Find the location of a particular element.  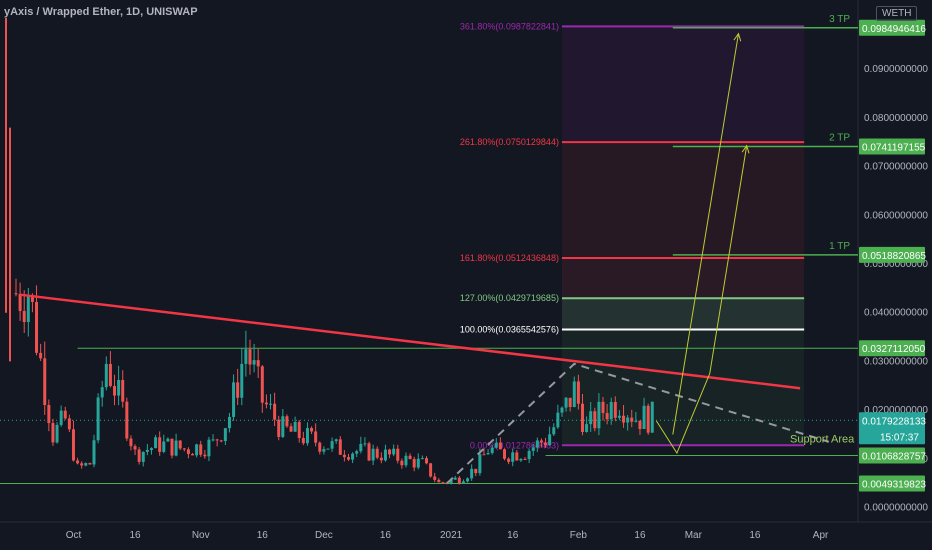

level-price-tag: 0.0327112050 is located at coordinates (894, 349).